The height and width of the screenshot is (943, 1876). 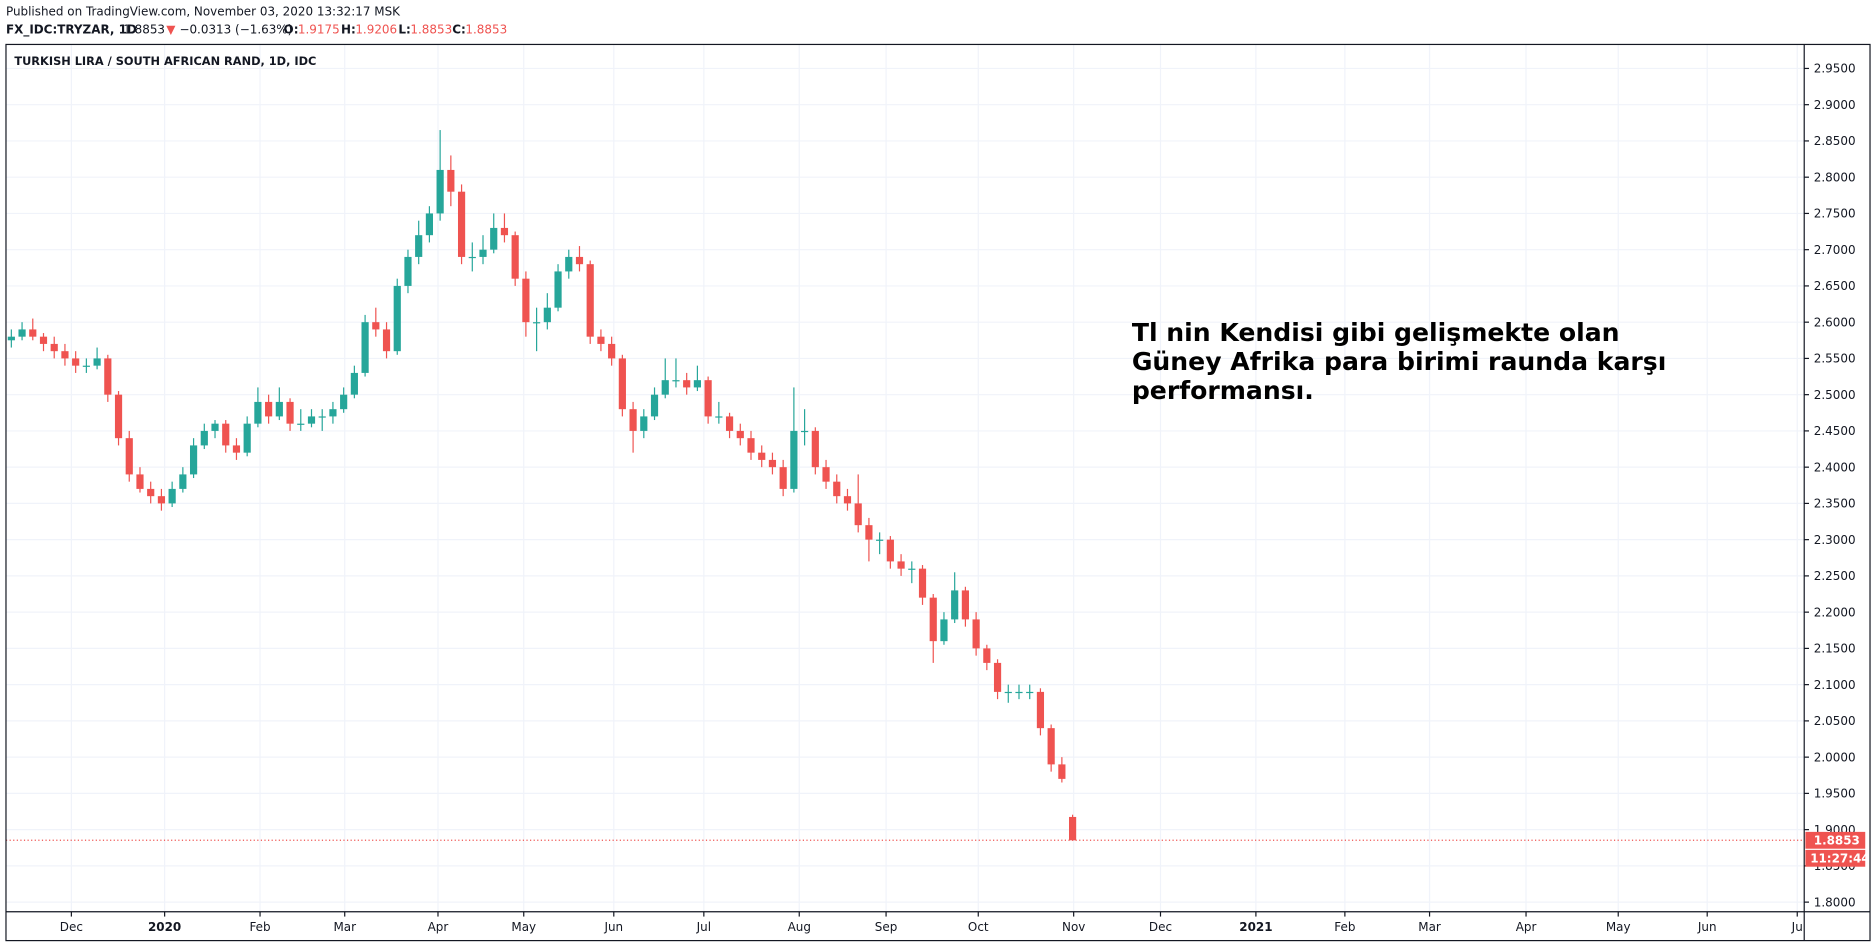 What do you see at coordinates (319, 30) in the screenshot?
I see `ohlc-value: 1.9175` at bounding box center [319, 30].